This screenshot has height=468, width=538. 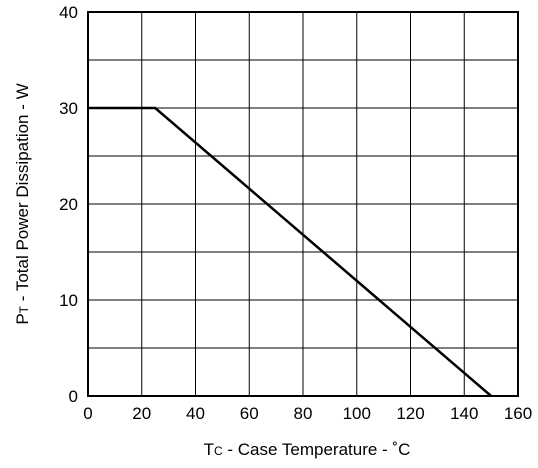 What do you see at coordinates (464, 413) in the screenshot?
I see `x-tick-label: 140` at bounding box center [464, 413].